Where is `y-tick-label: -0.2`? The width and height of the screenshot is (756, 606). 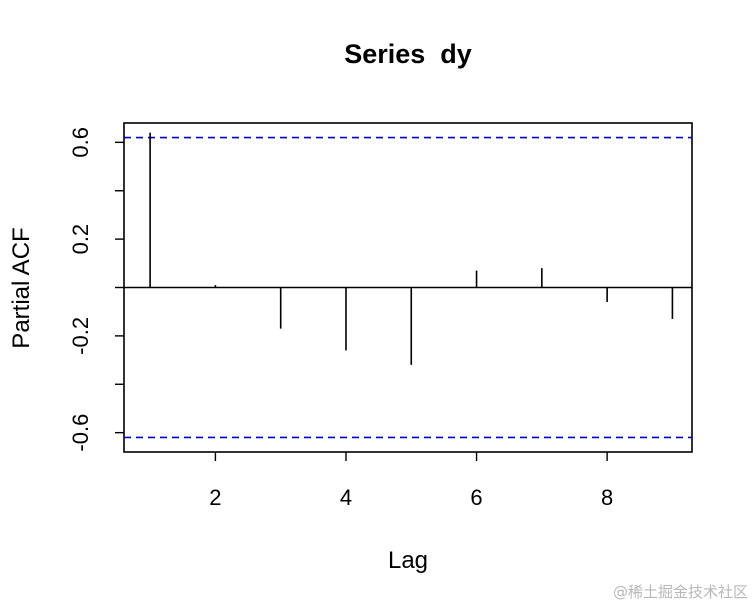
y-tick-label: -0.2 is located at coordinates (80, 336).